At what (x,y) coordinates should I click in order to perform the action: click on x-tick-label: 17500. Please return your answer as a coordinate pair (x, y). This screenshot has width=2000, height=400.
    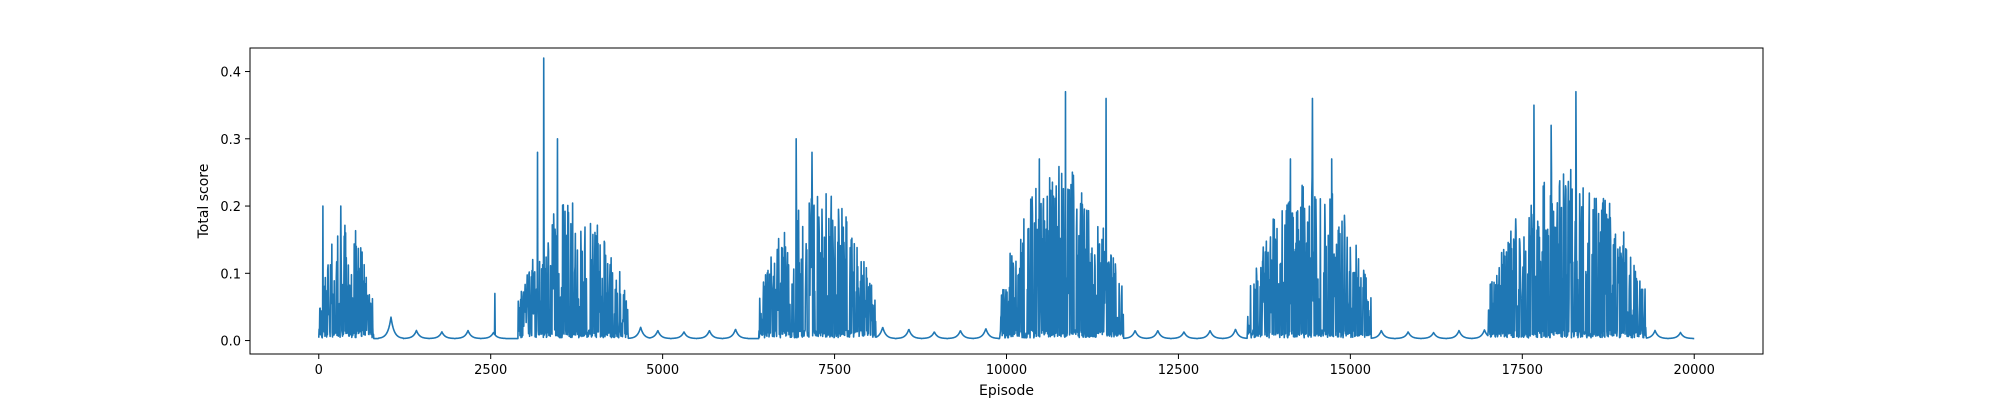
    Looking at the image, I should click on (1522, 370).